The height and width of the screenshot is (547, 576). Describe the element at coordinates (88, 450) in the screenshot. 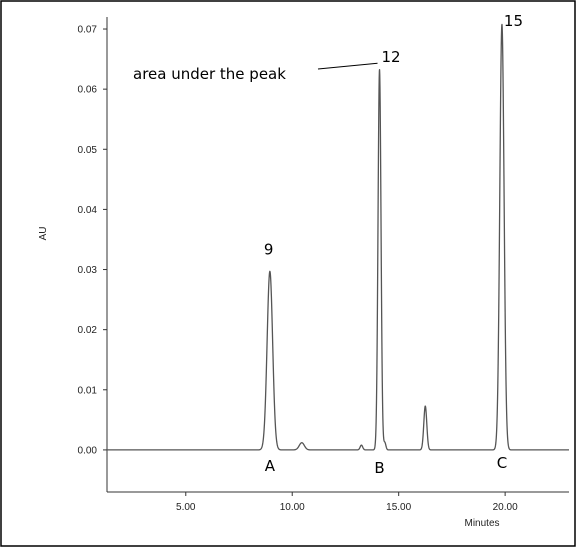

I see `y-tick-label: 0.00` at that location.